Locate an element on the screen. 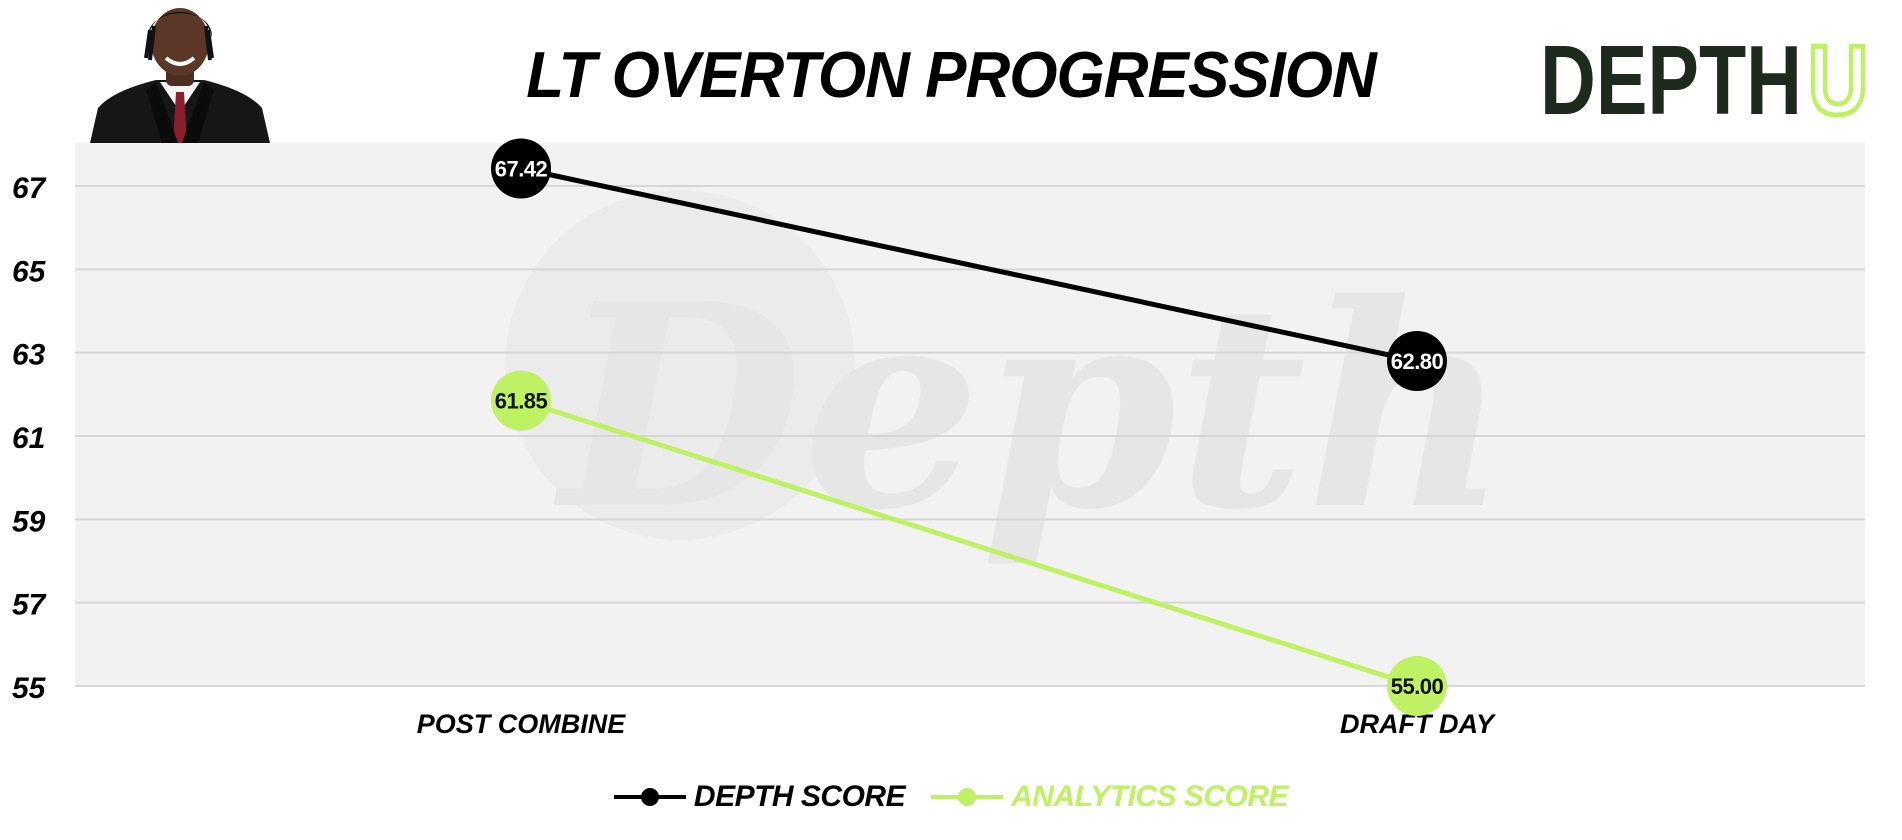  data-label: 61.85 is located at coordinates (521, 401).